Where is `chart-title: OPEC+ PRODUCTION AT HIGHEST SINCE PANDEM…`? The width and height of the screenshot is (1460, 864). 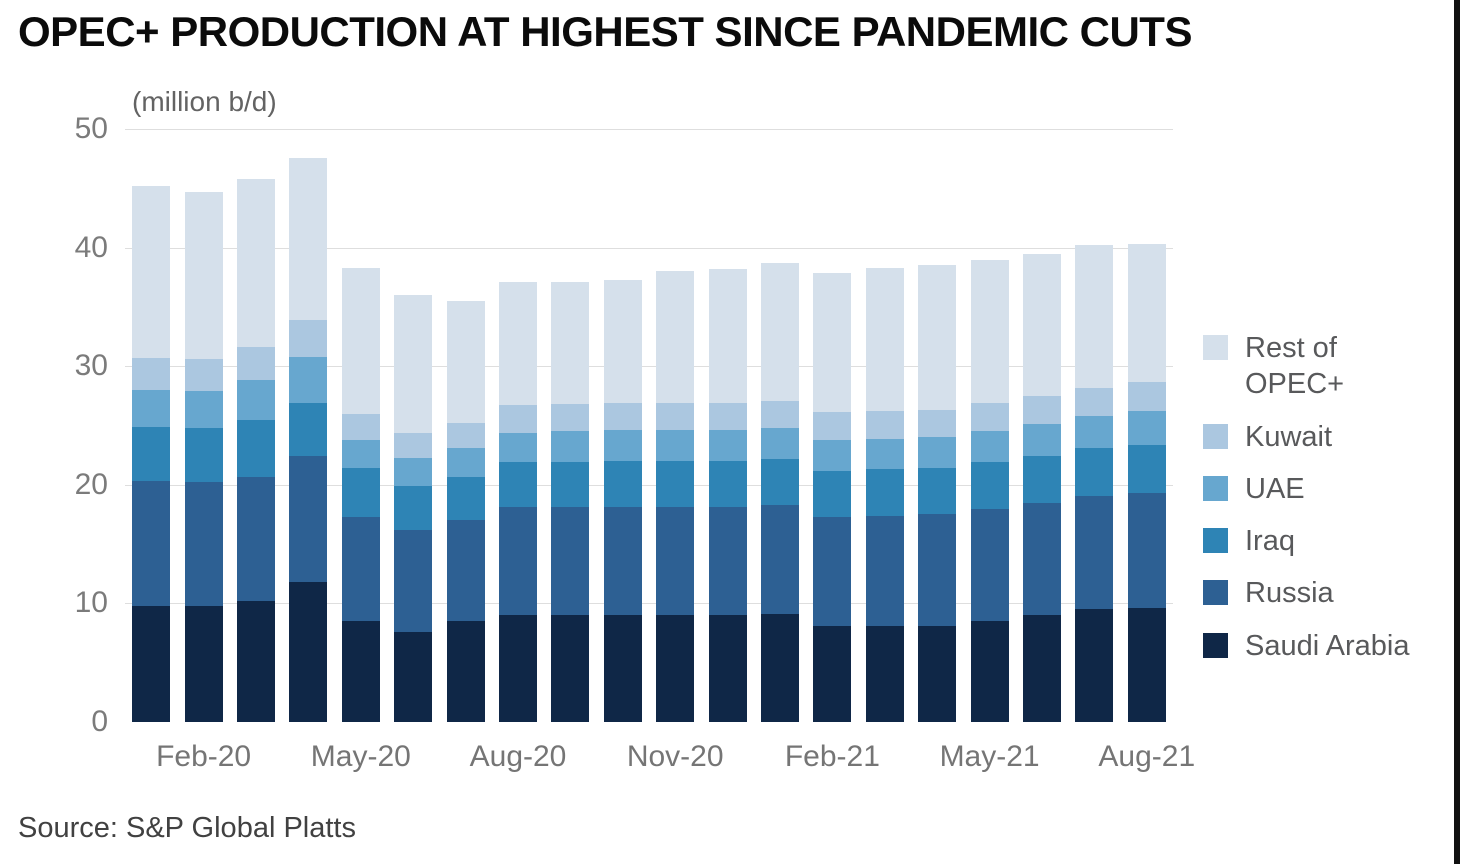 chart-title: OPEC+ PRODUCTION AT HIGHEST SINCE PANDEM… is located at coordinates (605, 31).